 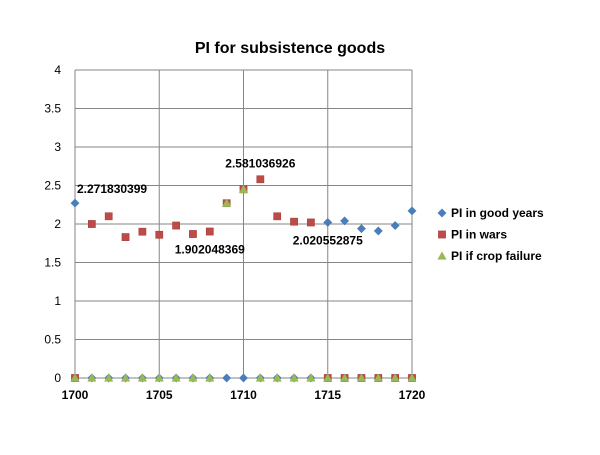 What do you see at coordinates (159, 395) in the screenshot?
I see `x-tick-label: 1705` at bounding box center [159, 395].